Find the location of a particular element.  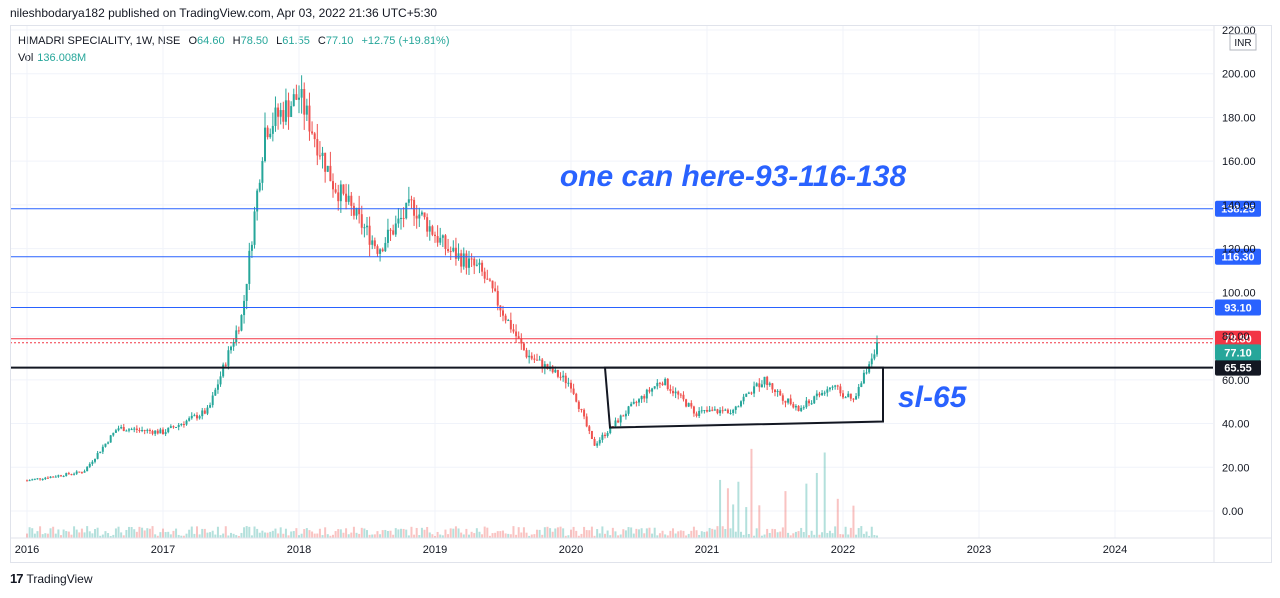

close-value: 77.10 is located at coordinates (339, 41).